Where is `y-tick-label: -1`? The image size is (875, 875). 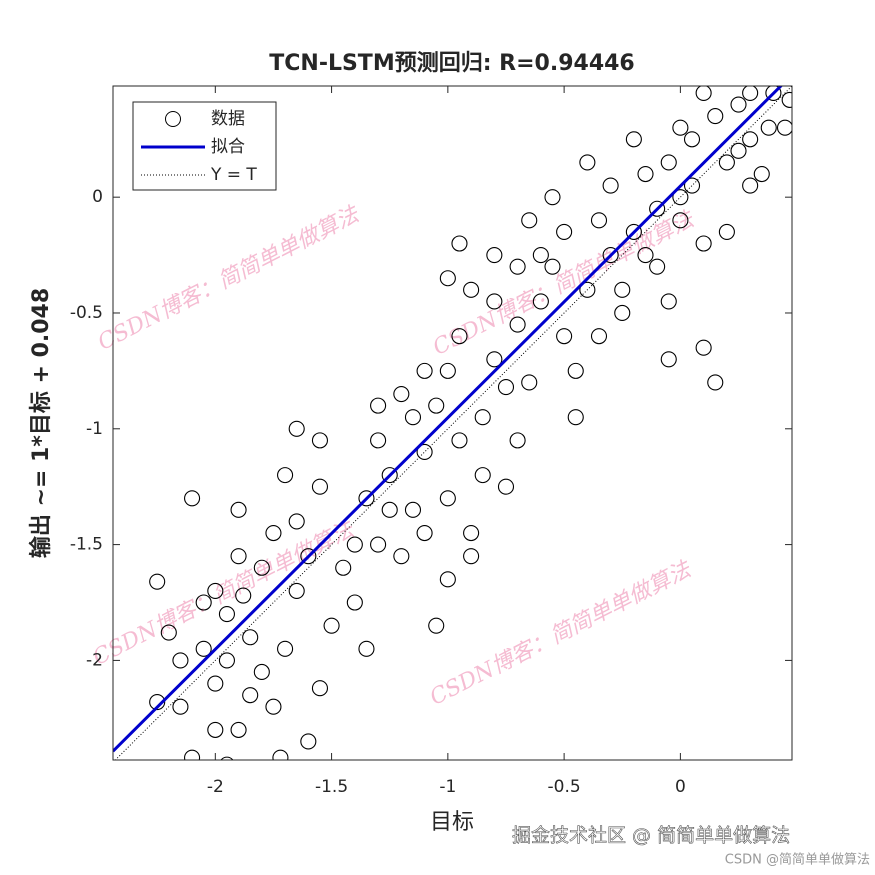 y-tick-label: -1 is located at coordinates (94, 429).